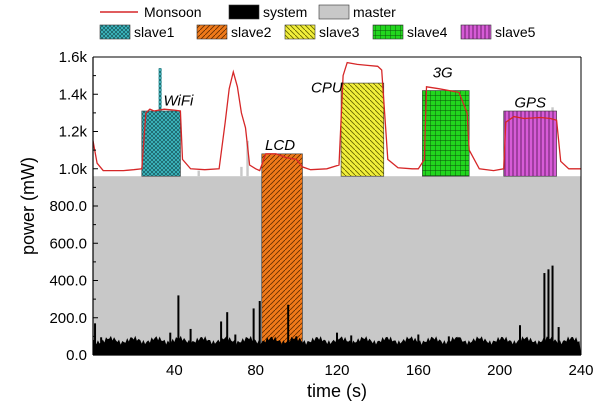  I want to click on legend-label: master, so click(374, 12).